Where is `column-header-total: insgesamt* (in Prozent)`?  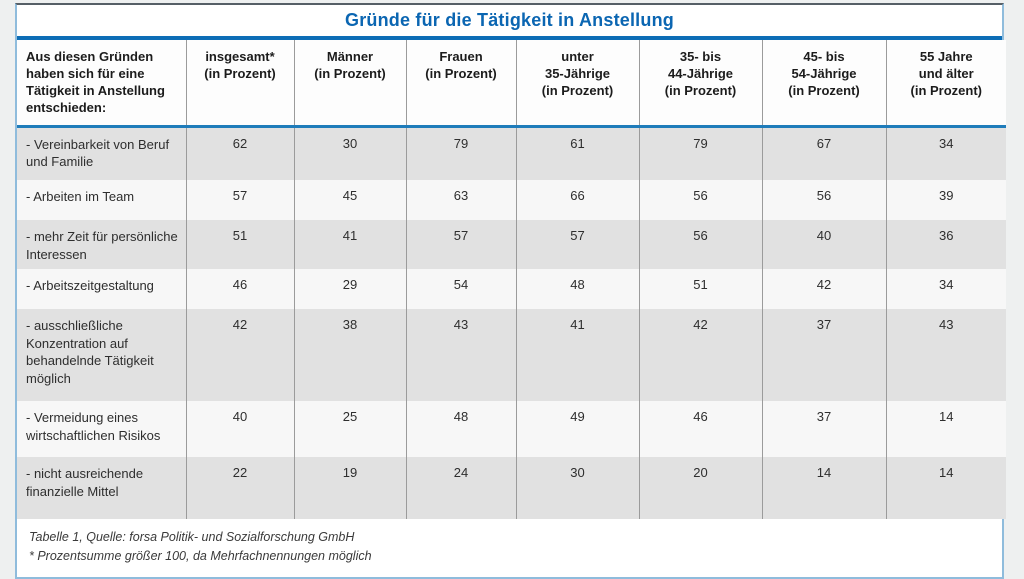
column-header-total: insgesamt* (in Prozent) is located at coordinates (239, 83).